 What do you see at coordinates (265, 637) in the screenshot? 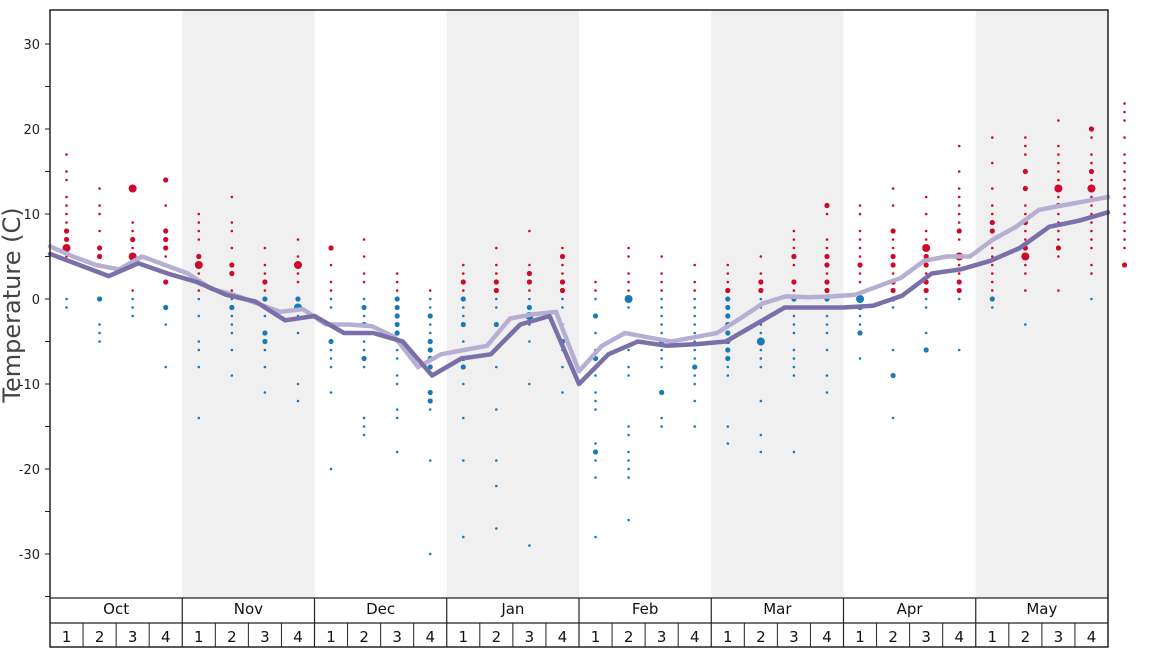
I see `week-label: 3` at bounding box center [265, 637].